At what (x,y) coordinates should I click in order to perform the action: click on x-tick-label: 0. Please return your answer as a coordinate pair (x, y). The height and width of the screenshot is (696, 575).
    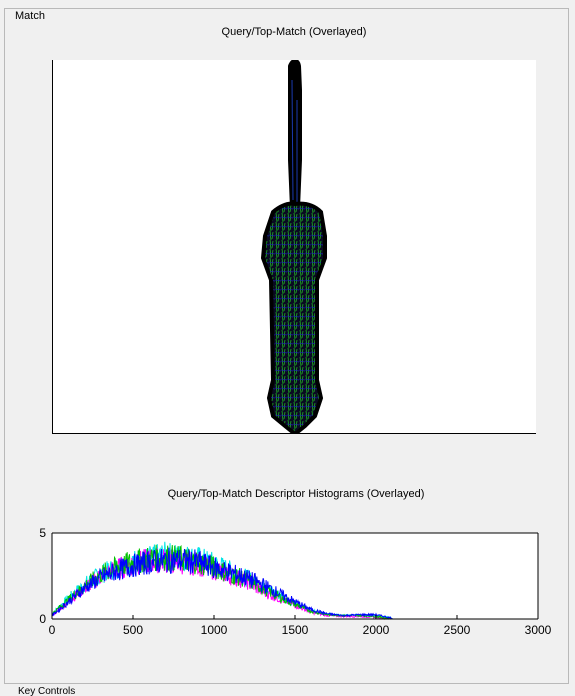
    Looking at the image, I should click on (52, 630).